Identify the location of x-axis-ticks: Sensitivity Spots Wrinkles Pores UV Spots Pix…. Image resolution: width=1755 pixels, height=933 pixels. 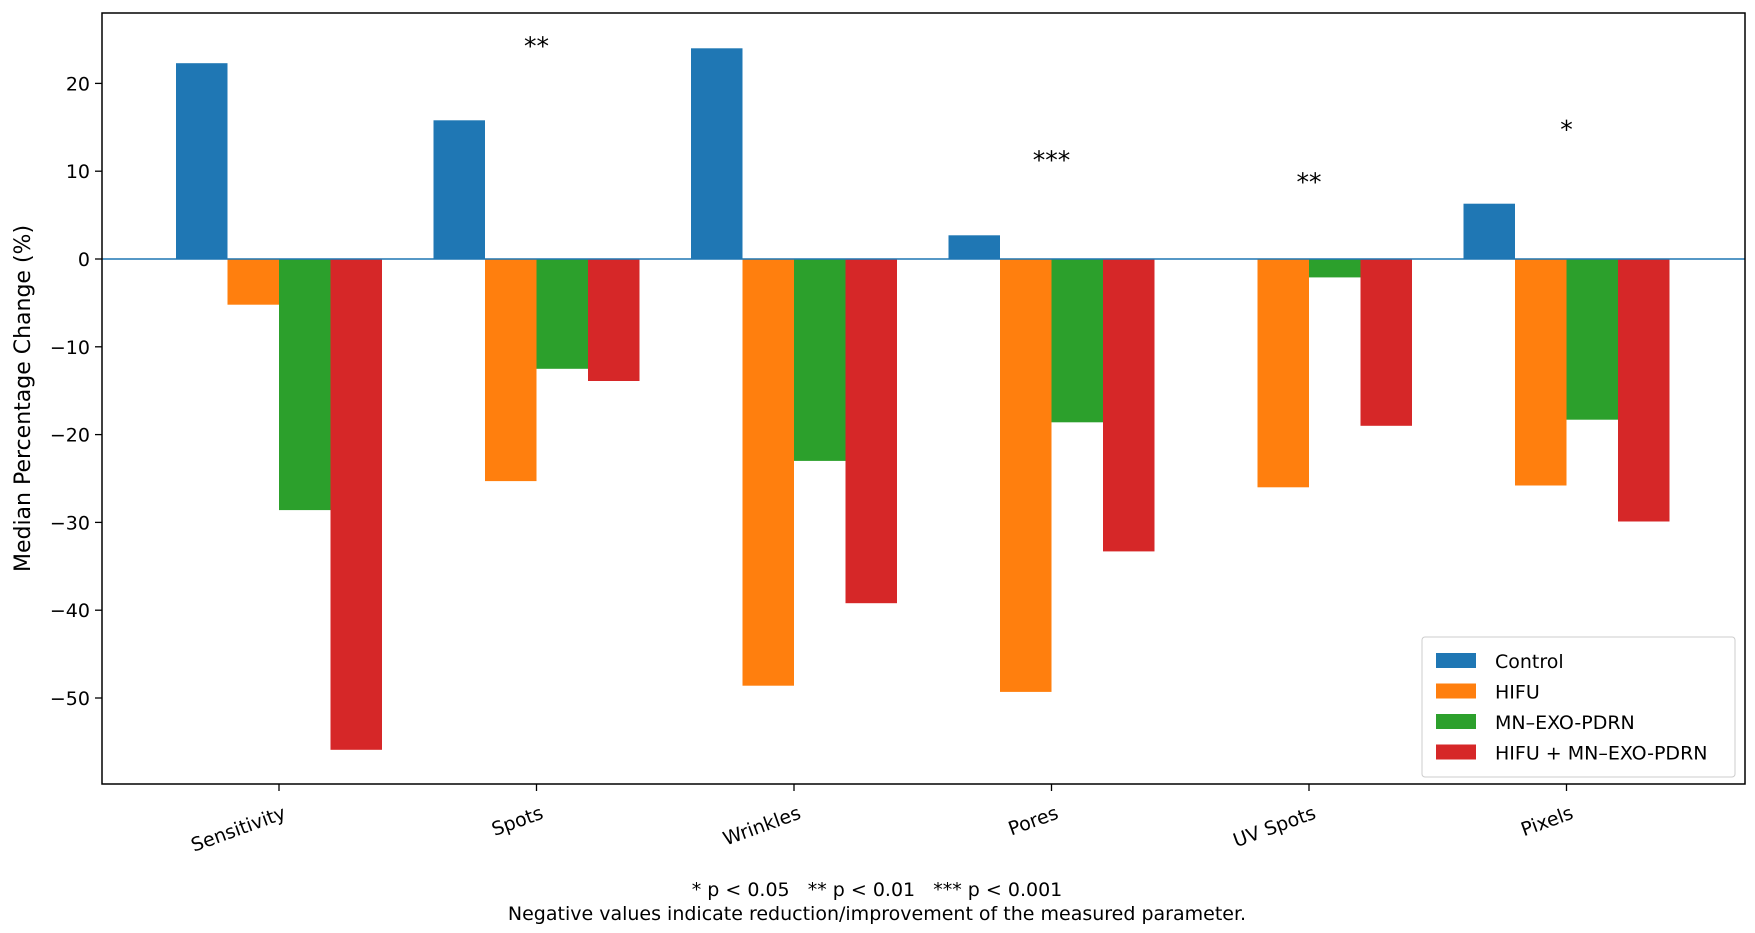
(882, 820).